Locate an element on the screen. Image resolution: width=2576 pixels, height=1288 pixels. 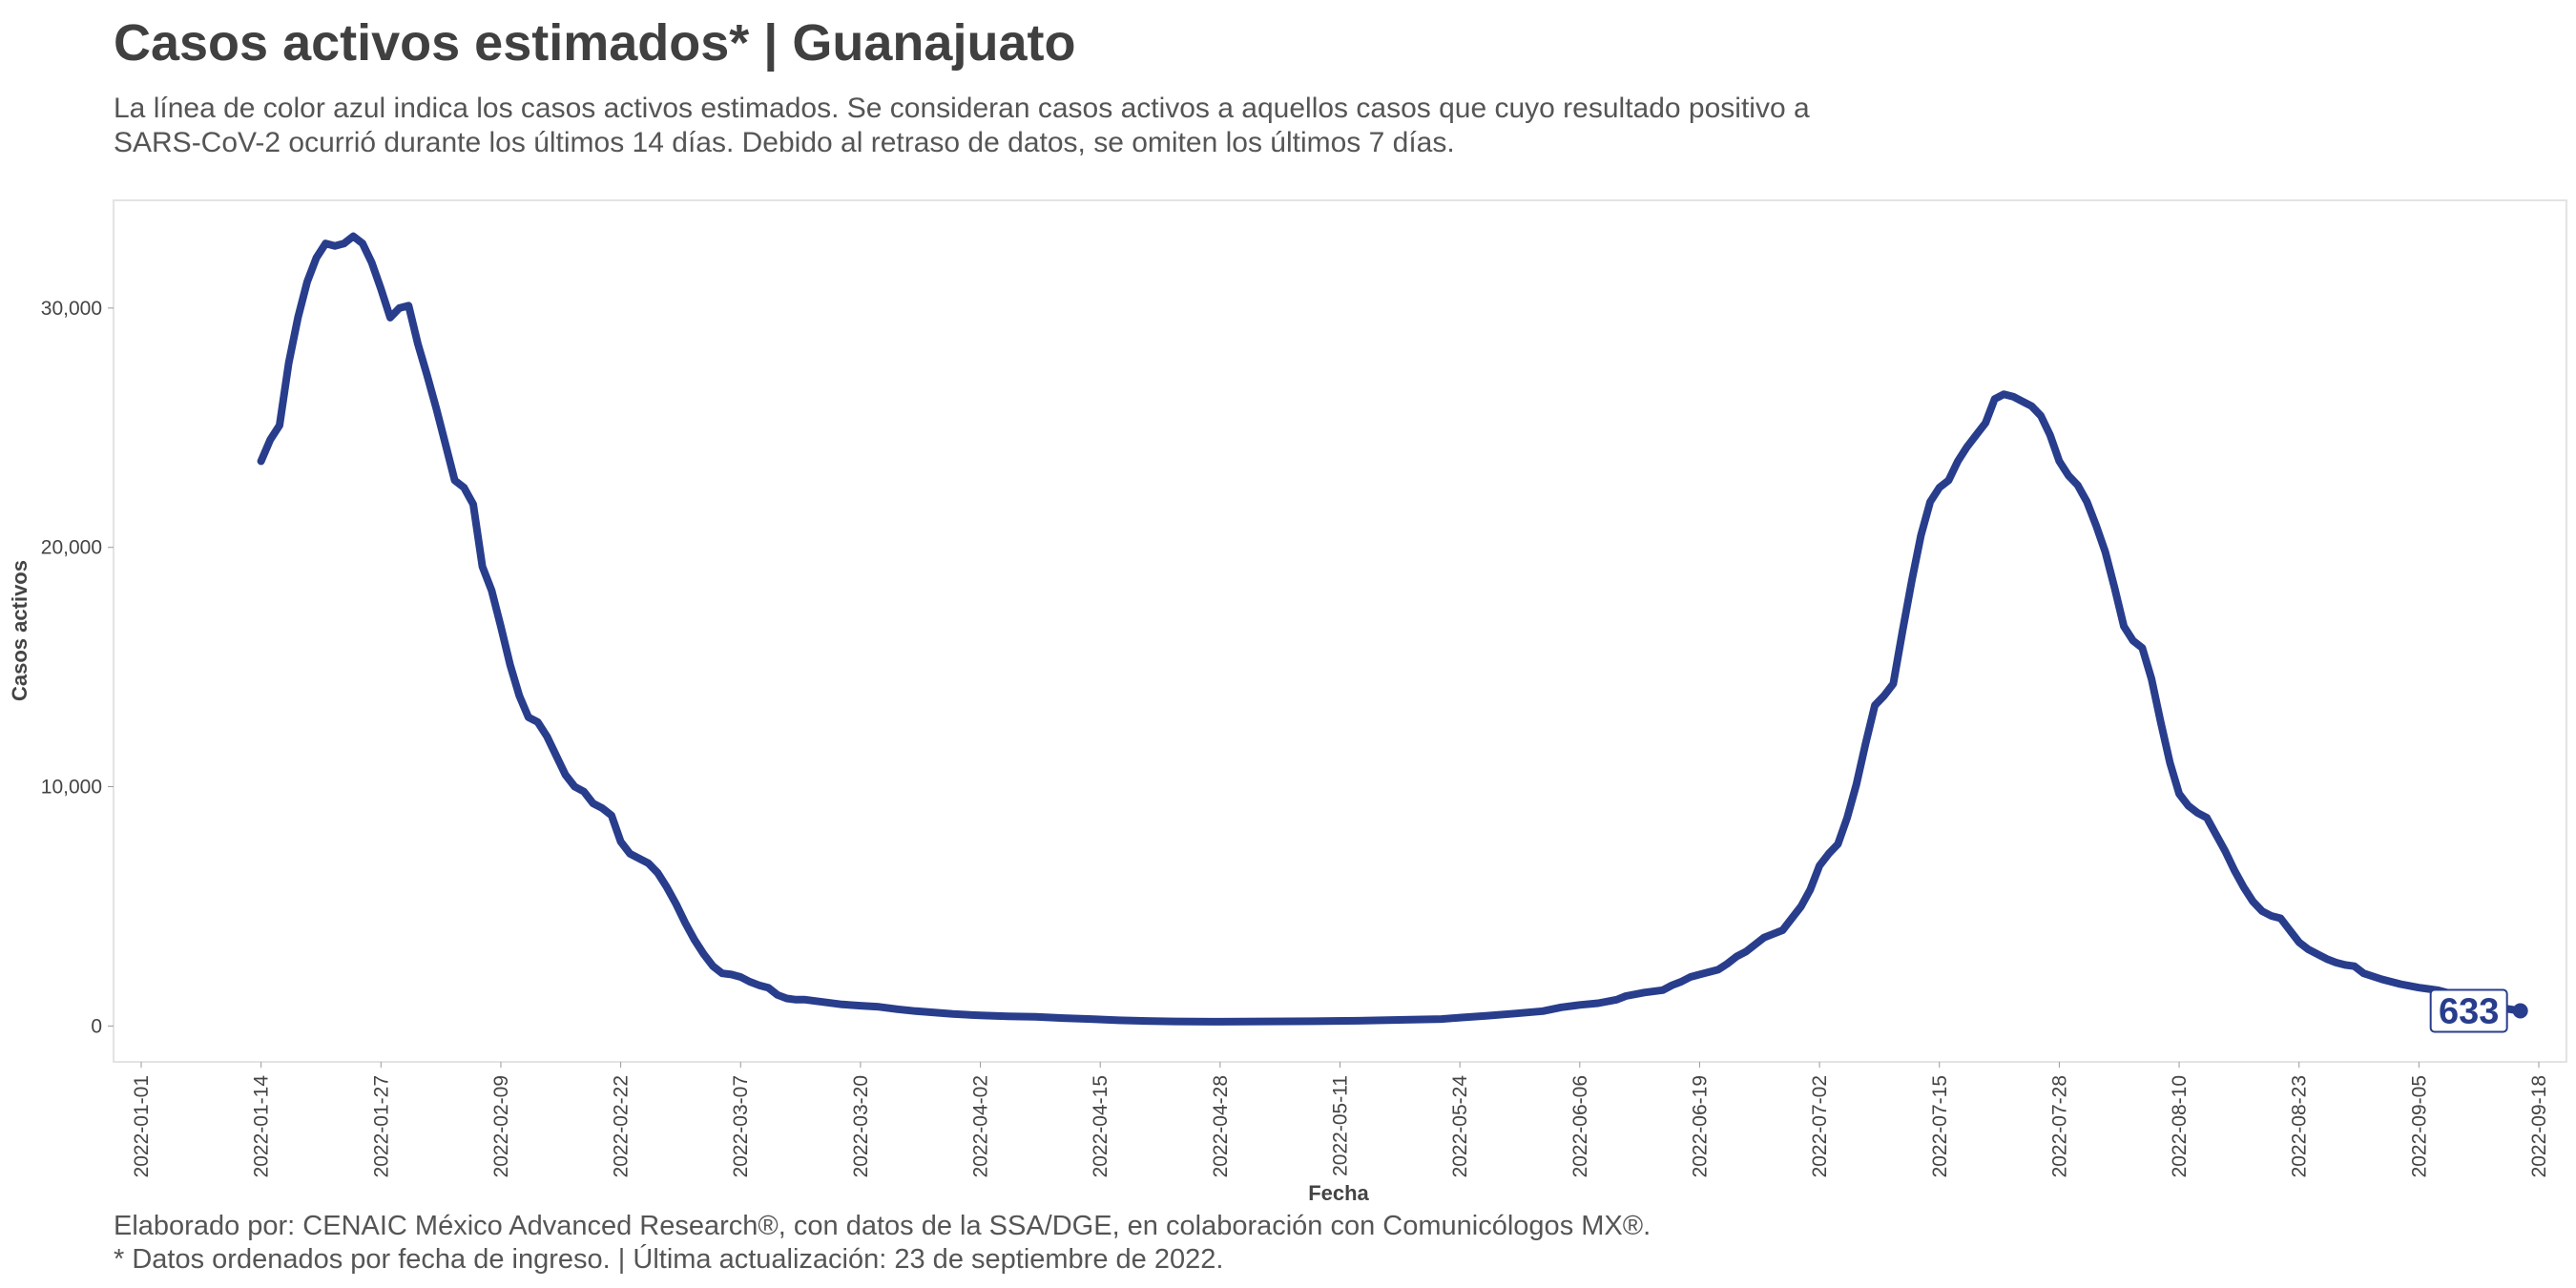
end-value-box is located at coordinates (2468, 1010).